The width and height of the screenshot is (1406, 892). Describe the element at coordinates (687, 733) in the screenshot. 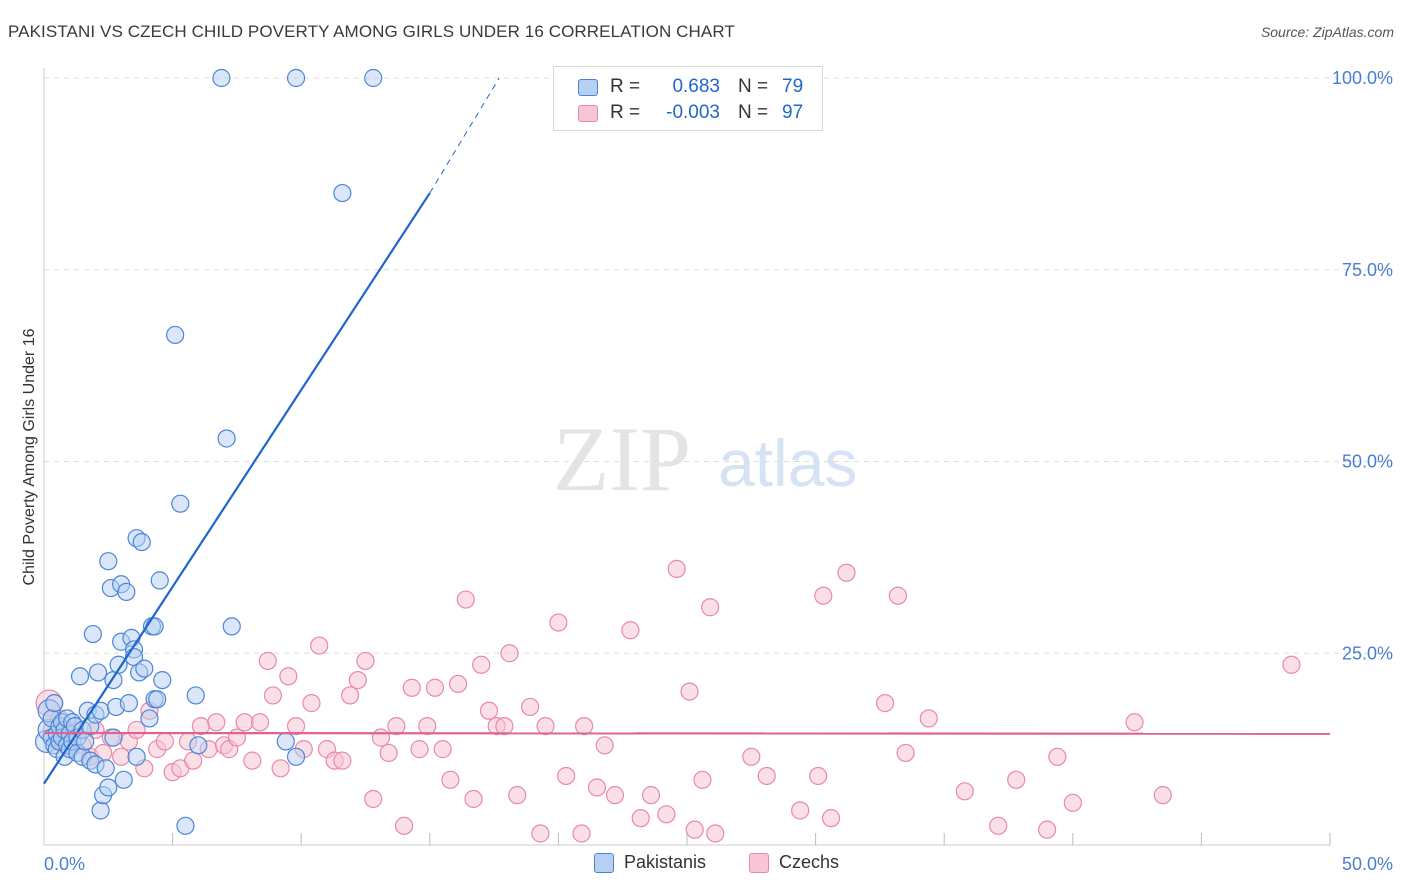

I see `czechs-trend-line` at that location.